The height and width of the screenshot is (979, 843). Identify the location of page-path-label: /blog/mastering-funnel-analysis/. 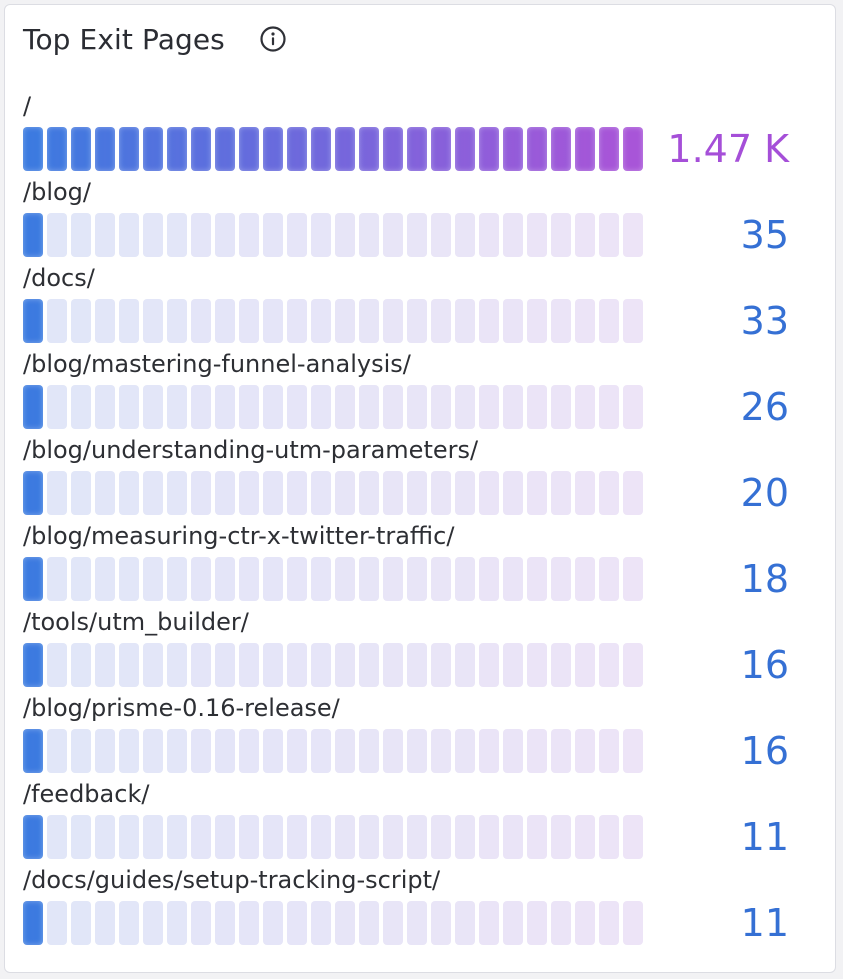
(217, 364).